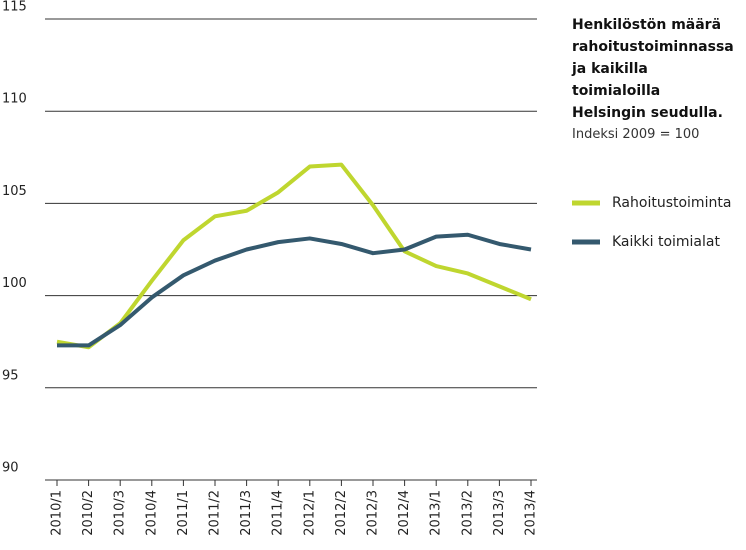 The height and width of the screenshot is (550, 746). I want to click on chart-subtitle: Indeksi 2009 = 100, so click(636, 134).